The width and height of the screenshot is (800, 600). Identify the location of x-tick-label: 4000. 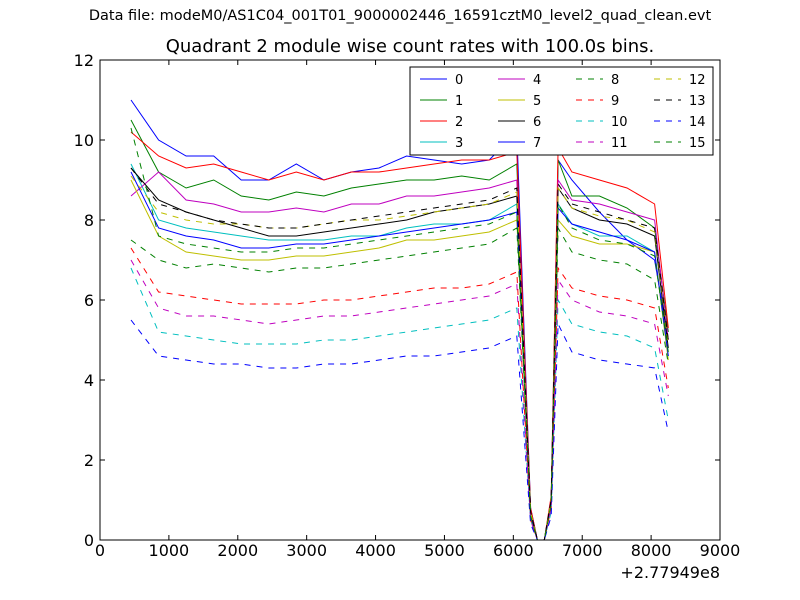
(375, 550).